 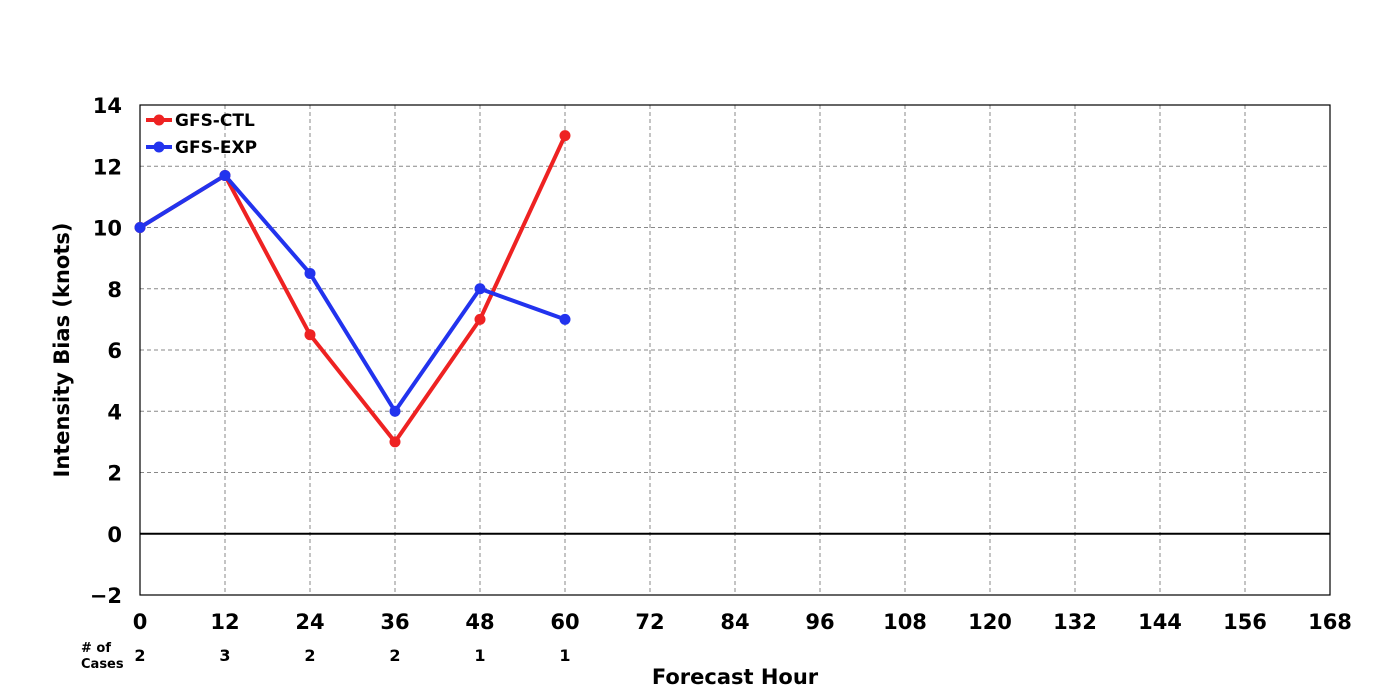 What do you see at coordinates (216, 148) in the screenshot?
I see `legend-label: GFS-EXP` at bounding box center [216, 148].